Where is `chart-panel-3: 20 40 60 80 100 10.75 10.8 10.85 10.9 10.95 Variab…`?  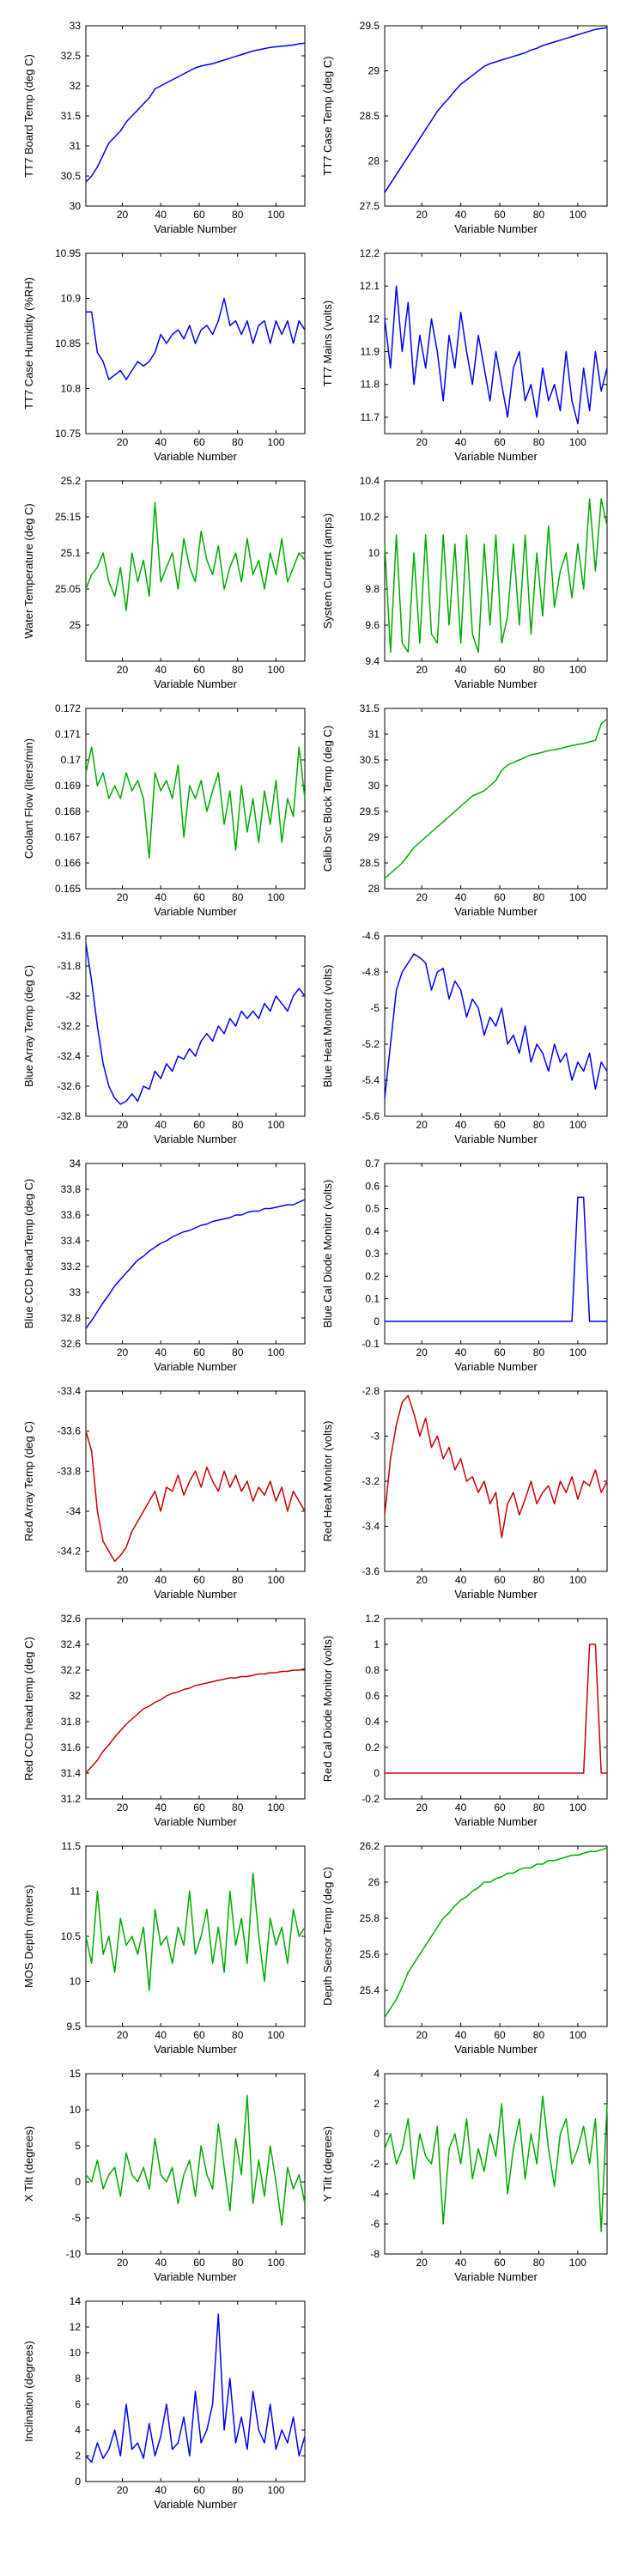 chart-panel-3: 20 40 60 80 100 10.75 10.8 10.85 10.9 10.95 Variab… is located at coordinates (164, 355).